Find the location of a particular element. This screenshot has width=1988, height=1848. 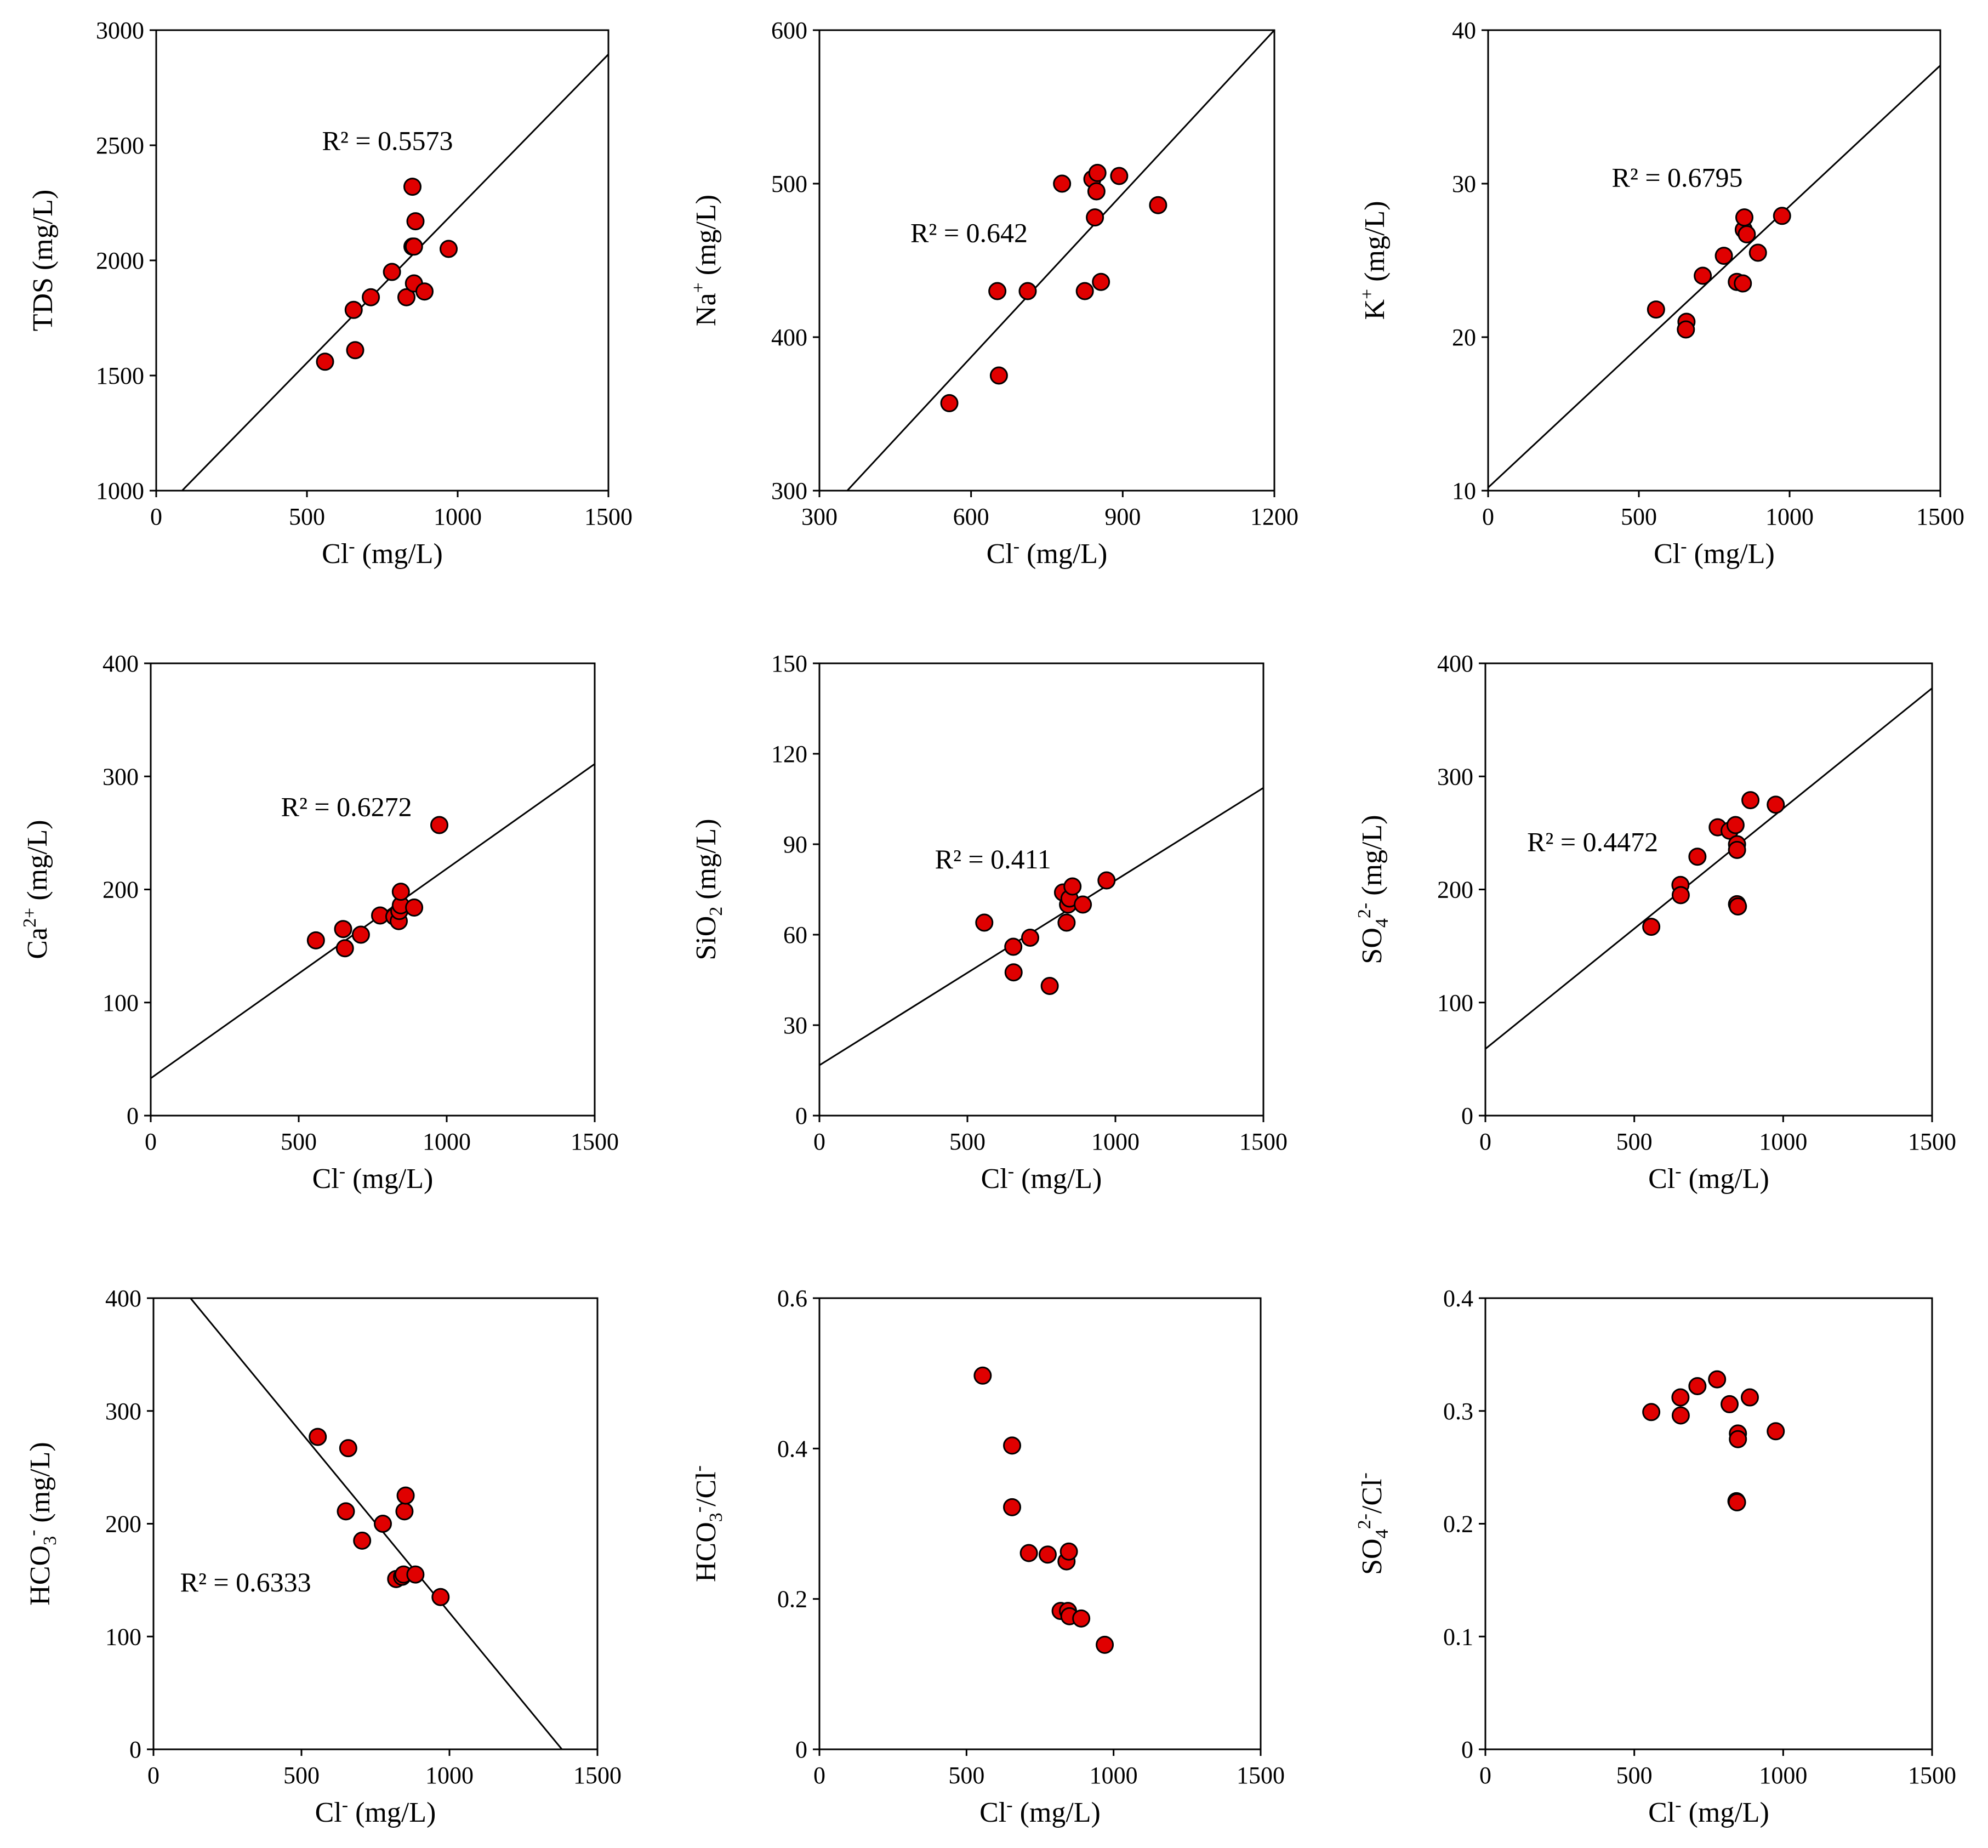

y-axis-title: Na+ (mg/L) is located at coordinates (705, 260).